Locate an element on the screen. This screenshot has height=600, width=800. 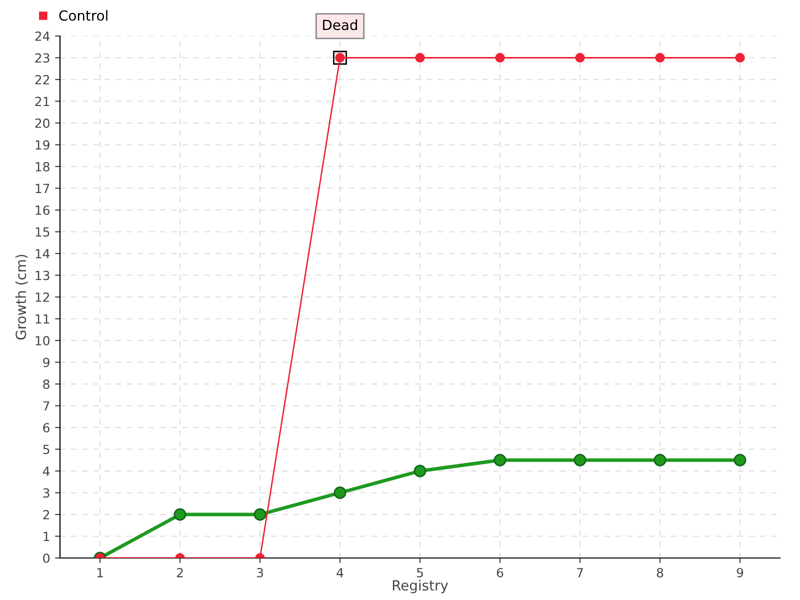
x-tick-label: 8 is located at coordinates (660, 573).